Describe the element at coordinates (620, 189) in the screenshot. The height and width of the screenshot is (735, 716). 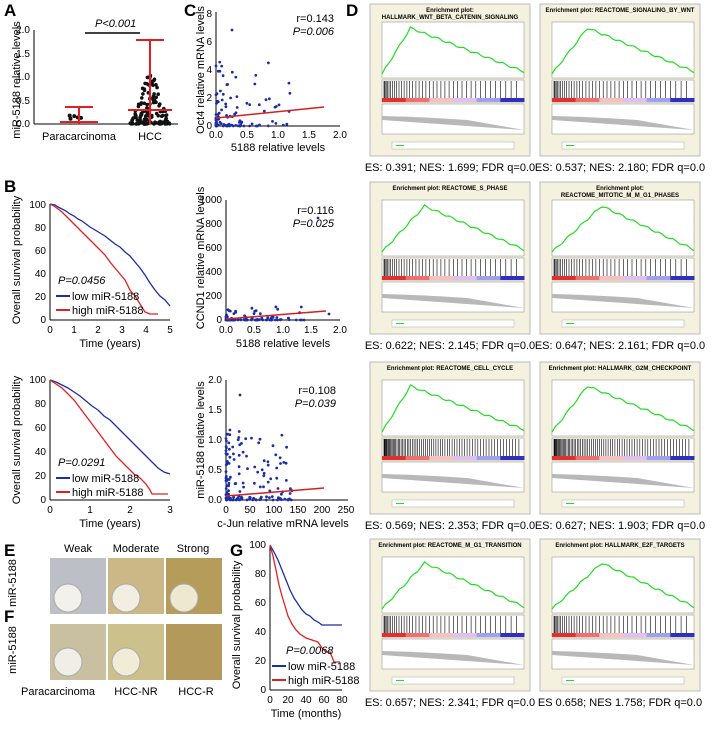
I see `gsea-title: Enrichment plot:` at that location.